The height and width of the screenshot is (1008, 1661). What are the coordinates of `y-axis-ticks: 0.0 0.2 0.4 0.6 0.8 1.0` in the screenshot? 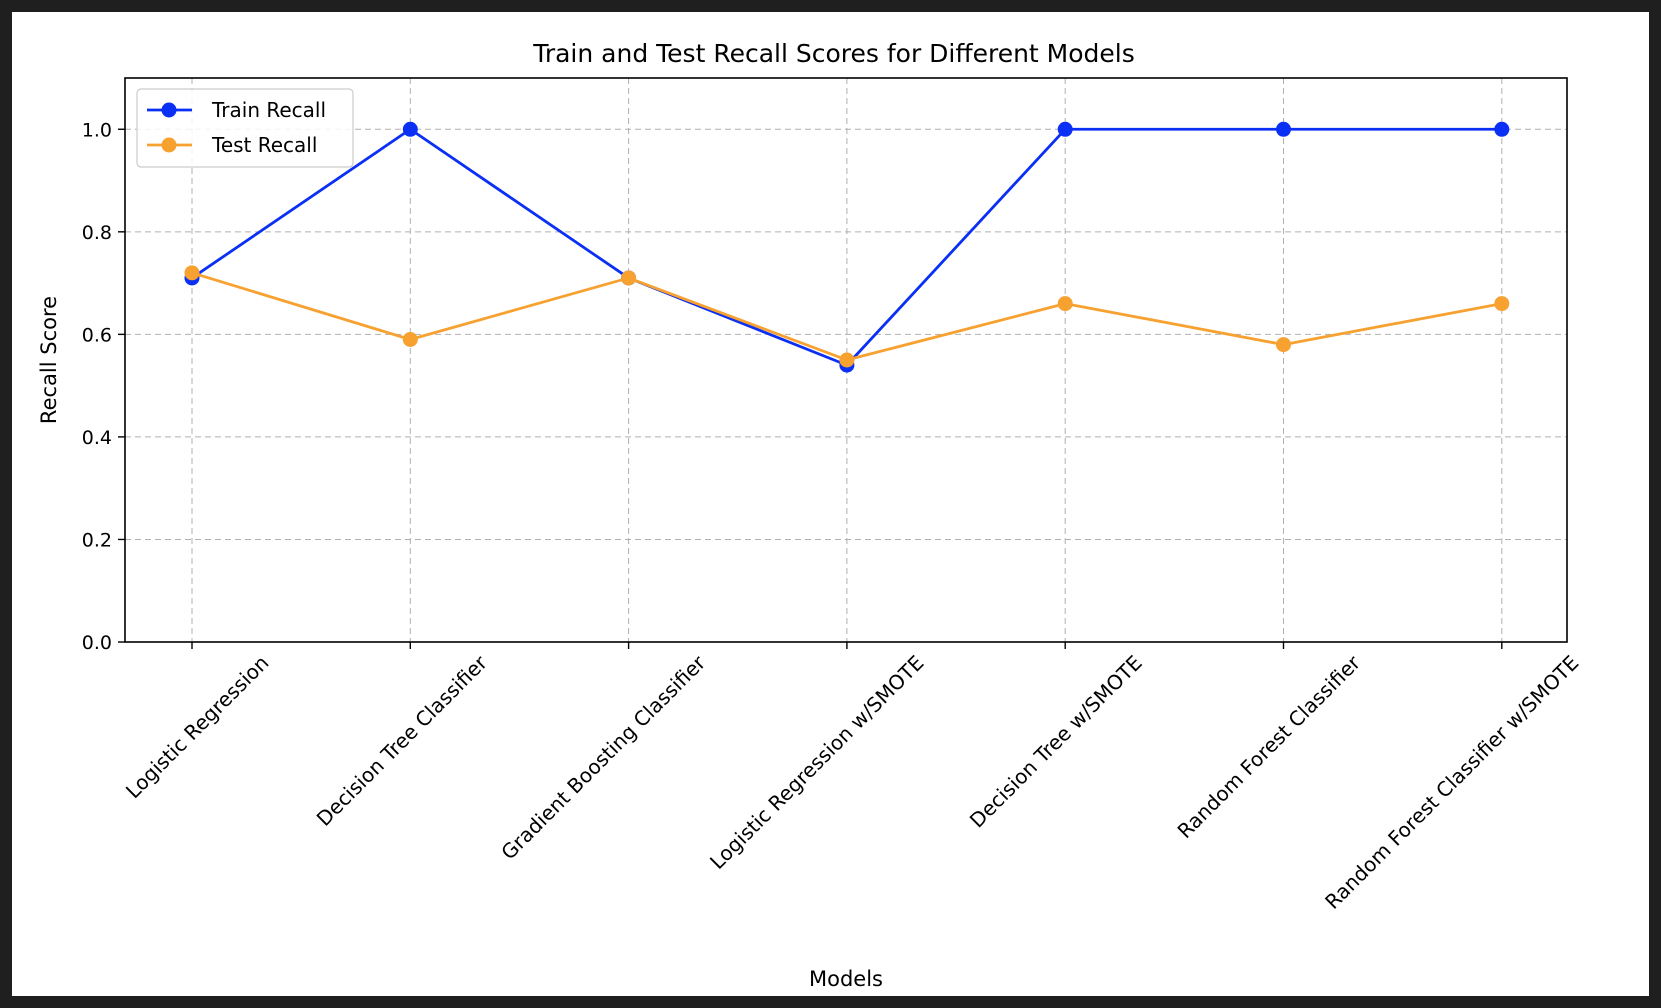 It's located at (103, 386).